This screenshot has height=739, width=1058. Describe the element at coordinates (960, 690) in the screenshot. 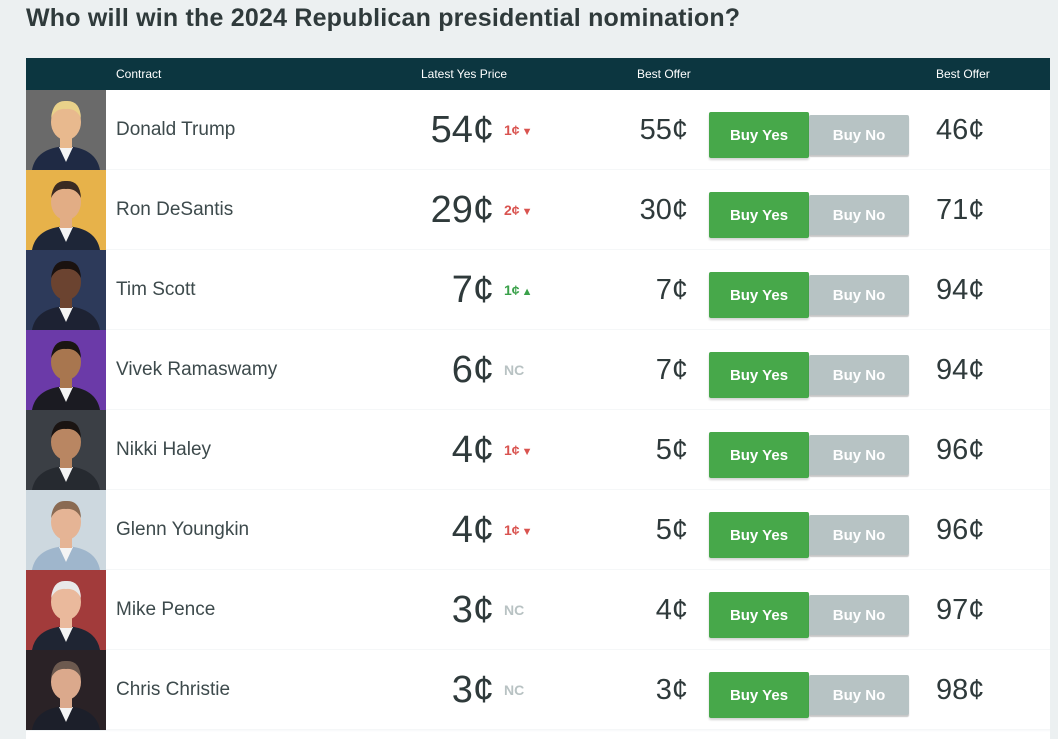

I see `best-offer-no: 98¢` at that location.